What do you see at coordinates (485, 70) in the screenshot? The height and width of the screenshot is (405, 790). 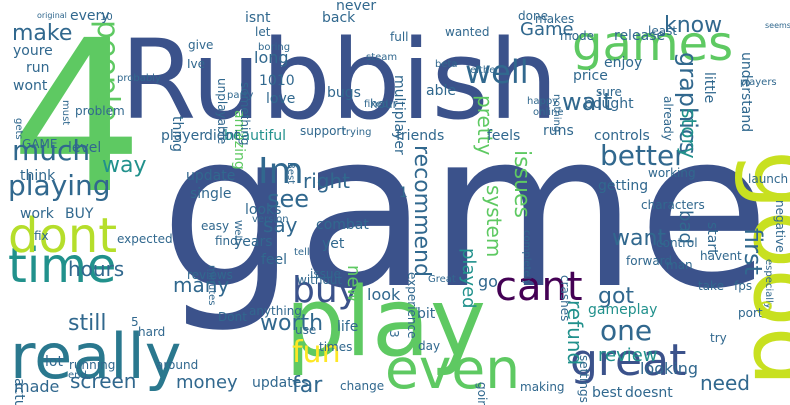 I see `word-either: either` at bounding box center [485, 70].